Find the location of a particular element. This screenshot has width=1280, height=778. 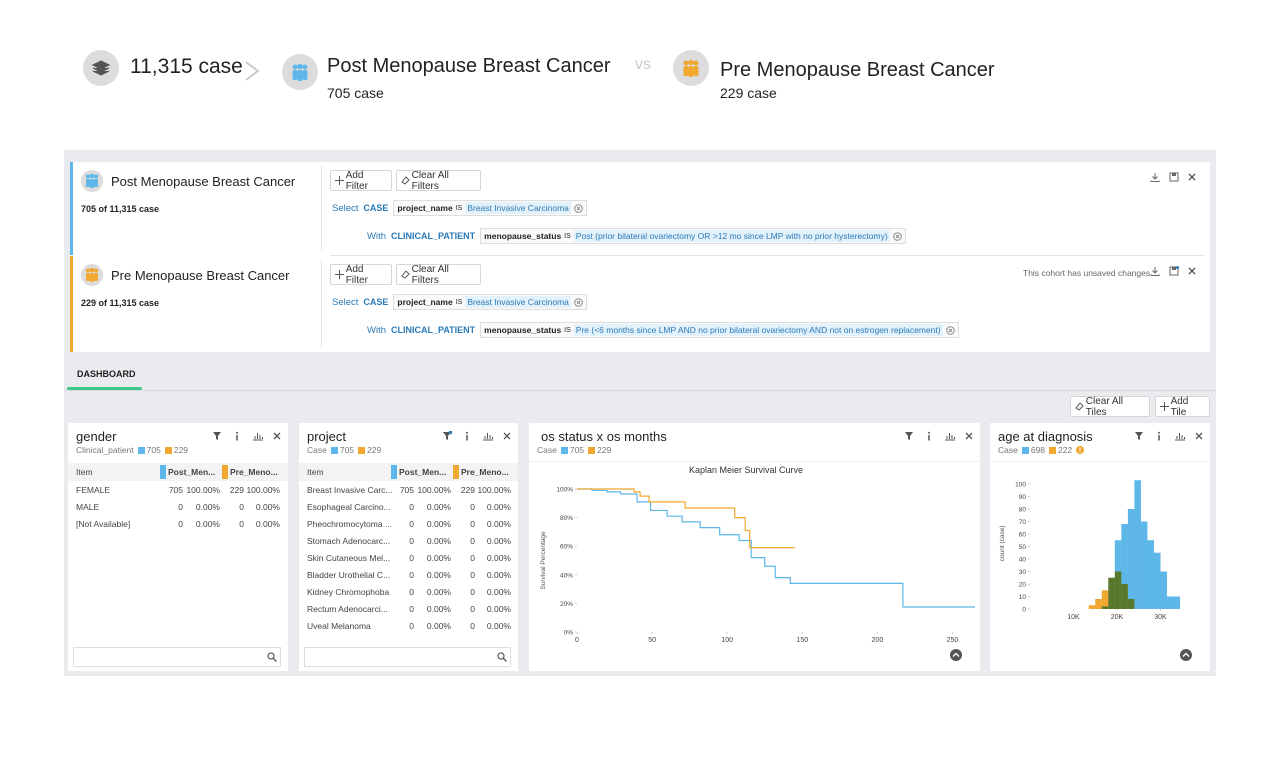

filter-verb: Select is located at coordinates (345, 302).